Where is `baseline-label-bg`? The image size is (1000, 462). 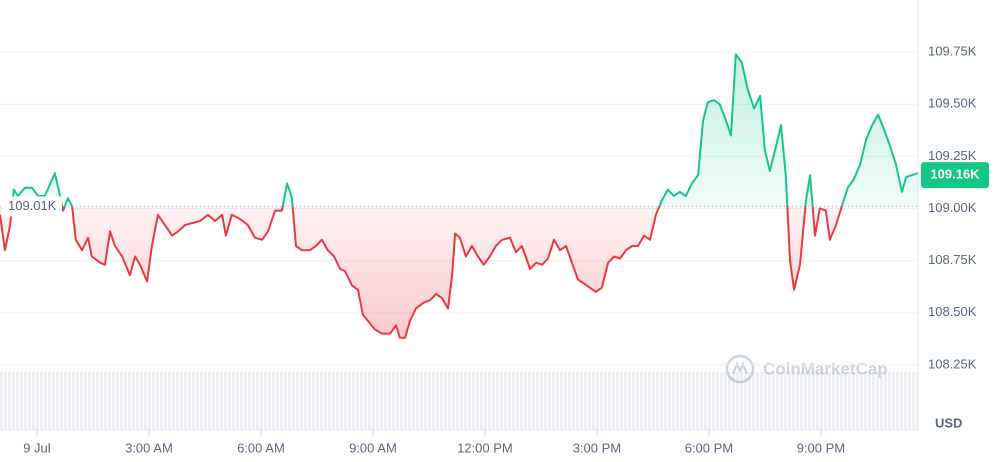 baseline-label-bg is located at coordinates (32, 206).